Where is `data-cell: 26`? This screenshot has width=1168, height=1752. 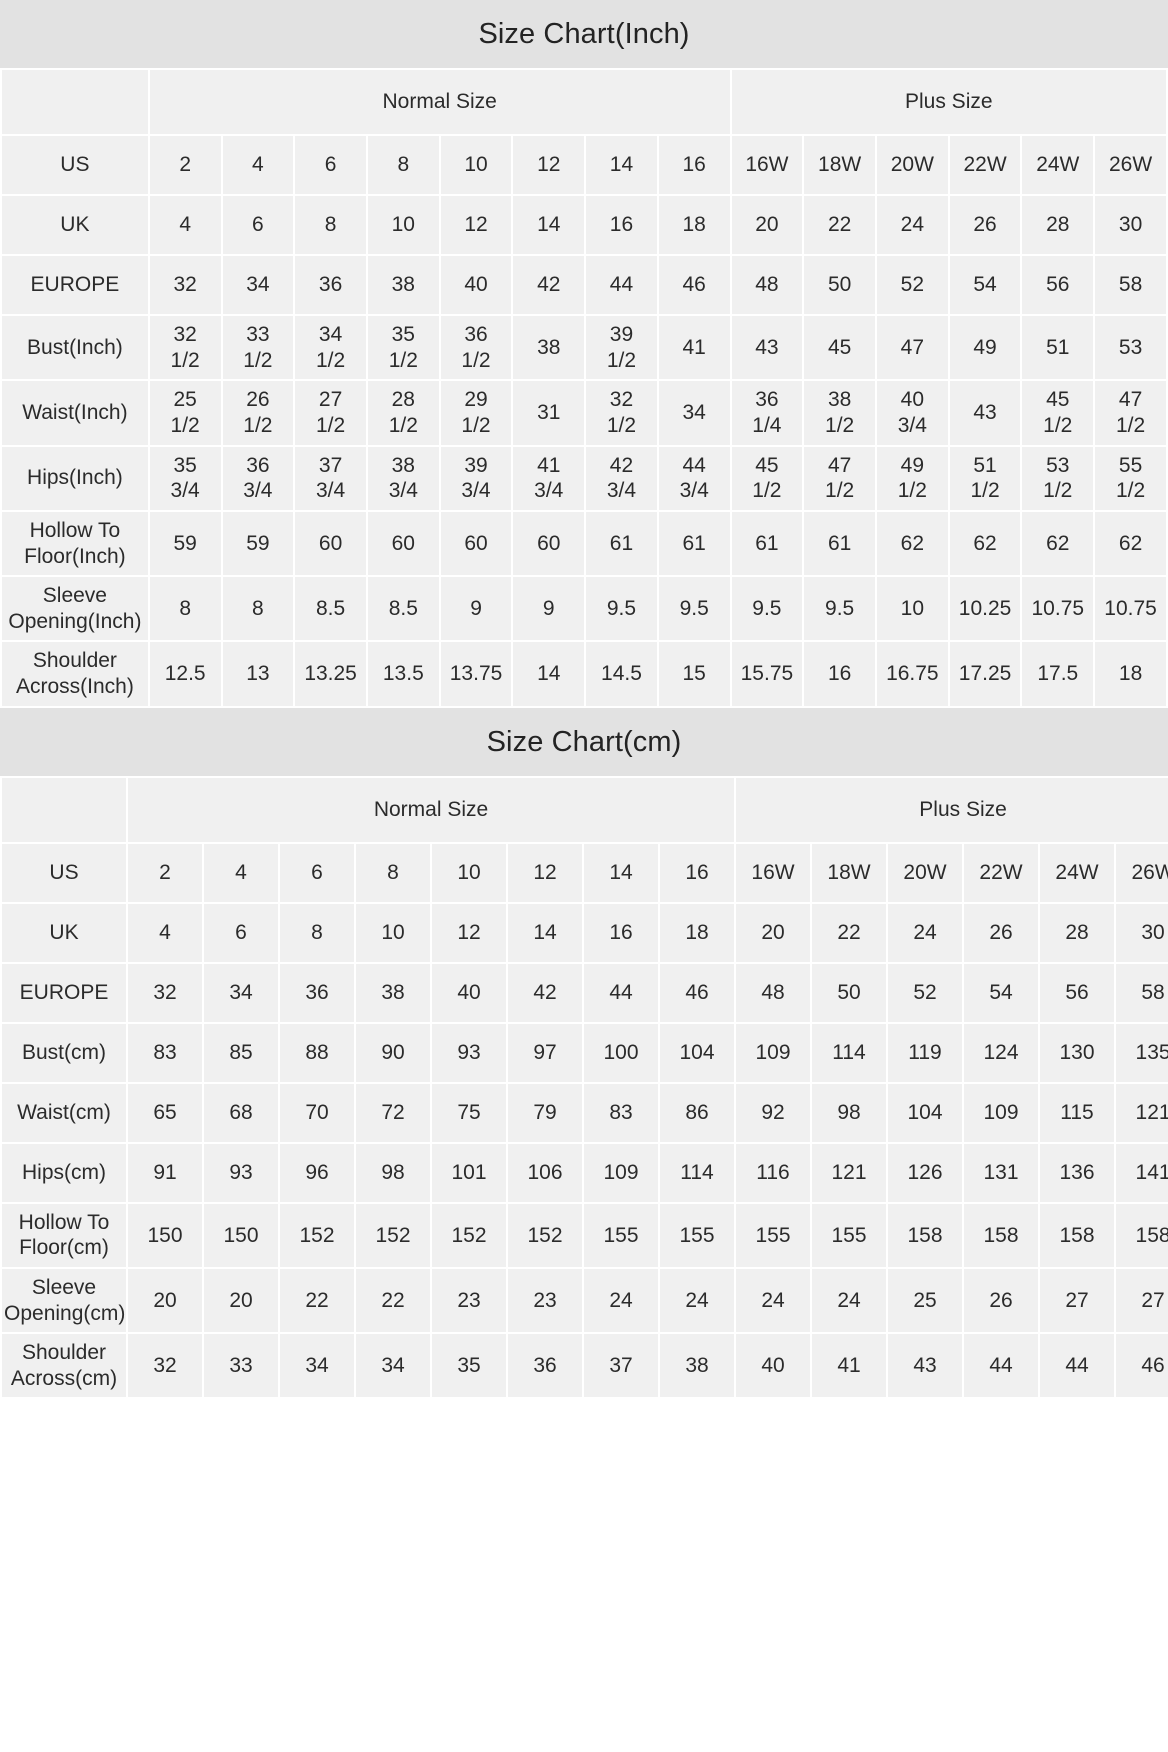 data-cell: 26 is located at coordinates (1001, 932).